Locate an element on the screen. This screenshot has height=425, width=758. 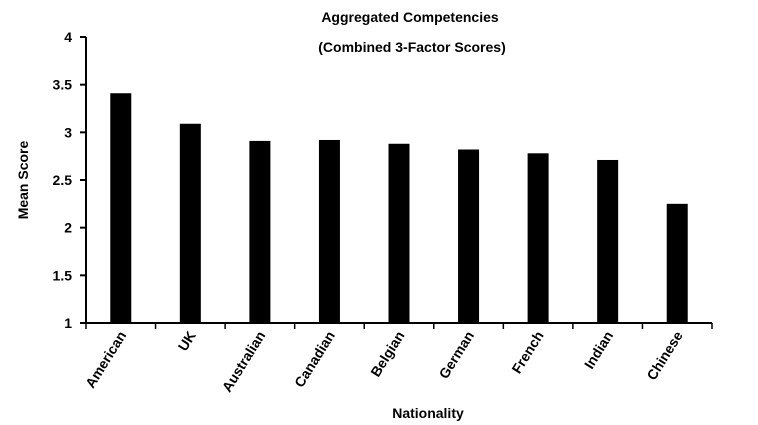
x-tick-label: German is located at coordinates (456, 354).